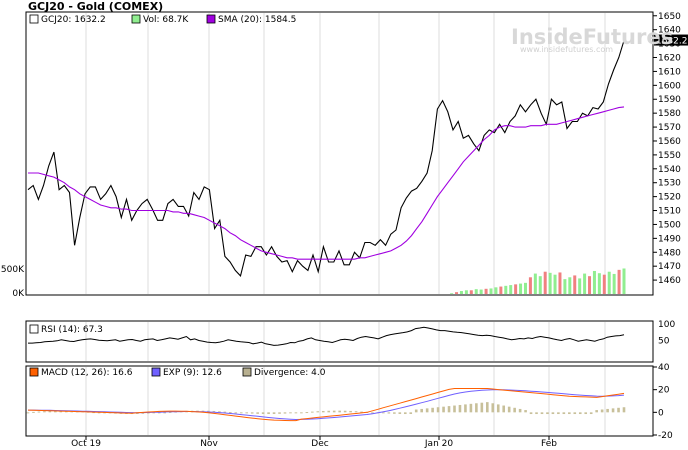  What do you see at coordinates (665, 436) in the screenshot?
I see `macd-tick-label: -20` at bounding box center [665, 436].